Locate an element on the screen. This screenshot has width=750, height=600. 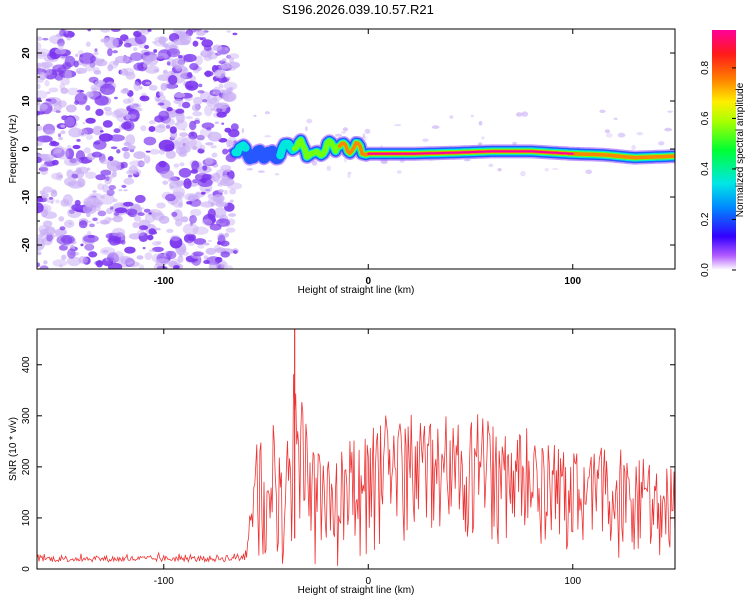
x-tick-label: 0 is located at coordinates (368, 281).